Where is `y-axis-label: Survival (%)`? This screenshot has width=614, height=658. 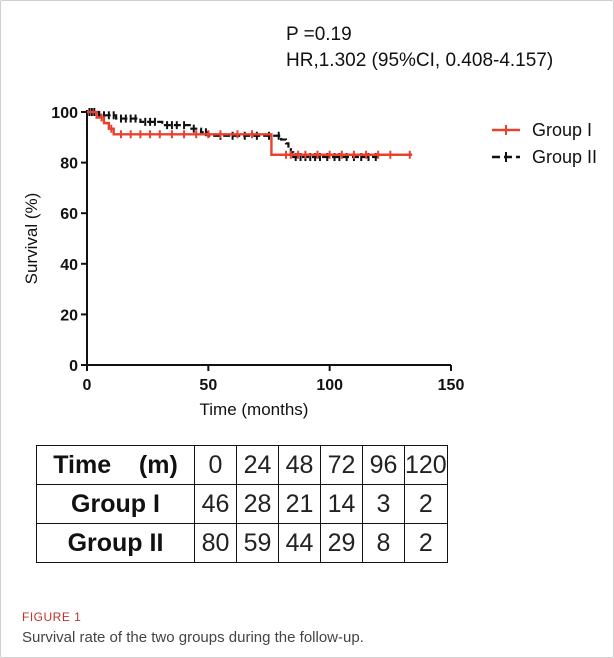
y-axis-label: Survival (%) is located at coordinates (31, 239).